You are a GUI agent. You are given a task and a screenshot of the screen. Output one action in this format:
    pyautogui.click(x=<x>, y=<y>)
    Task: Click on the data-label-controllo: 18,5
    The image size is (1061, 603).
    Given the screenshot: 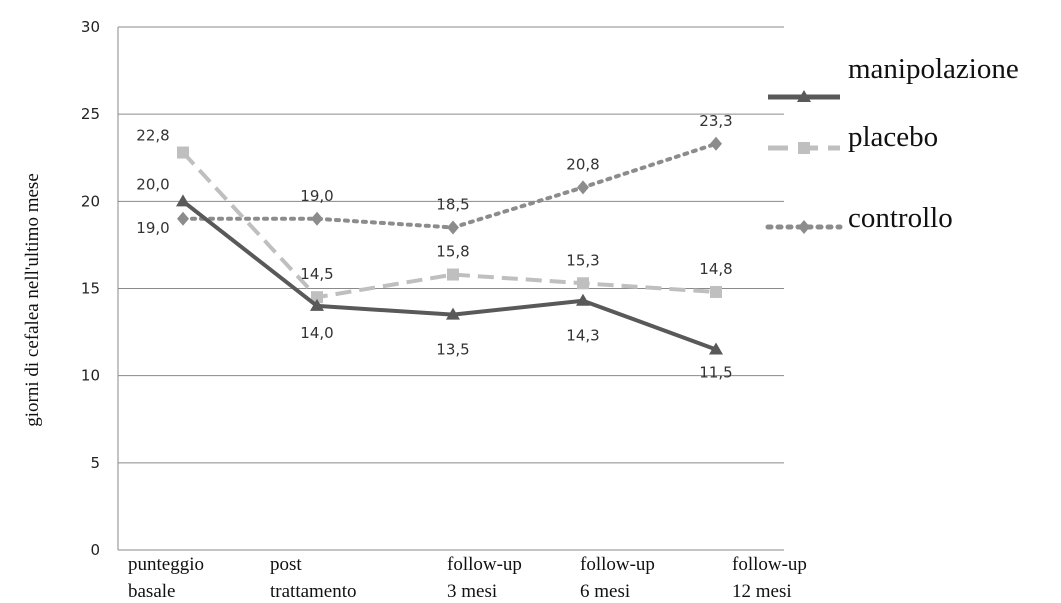 What is the action you would take?
    pyautogui.click(x=452, y=204)
    